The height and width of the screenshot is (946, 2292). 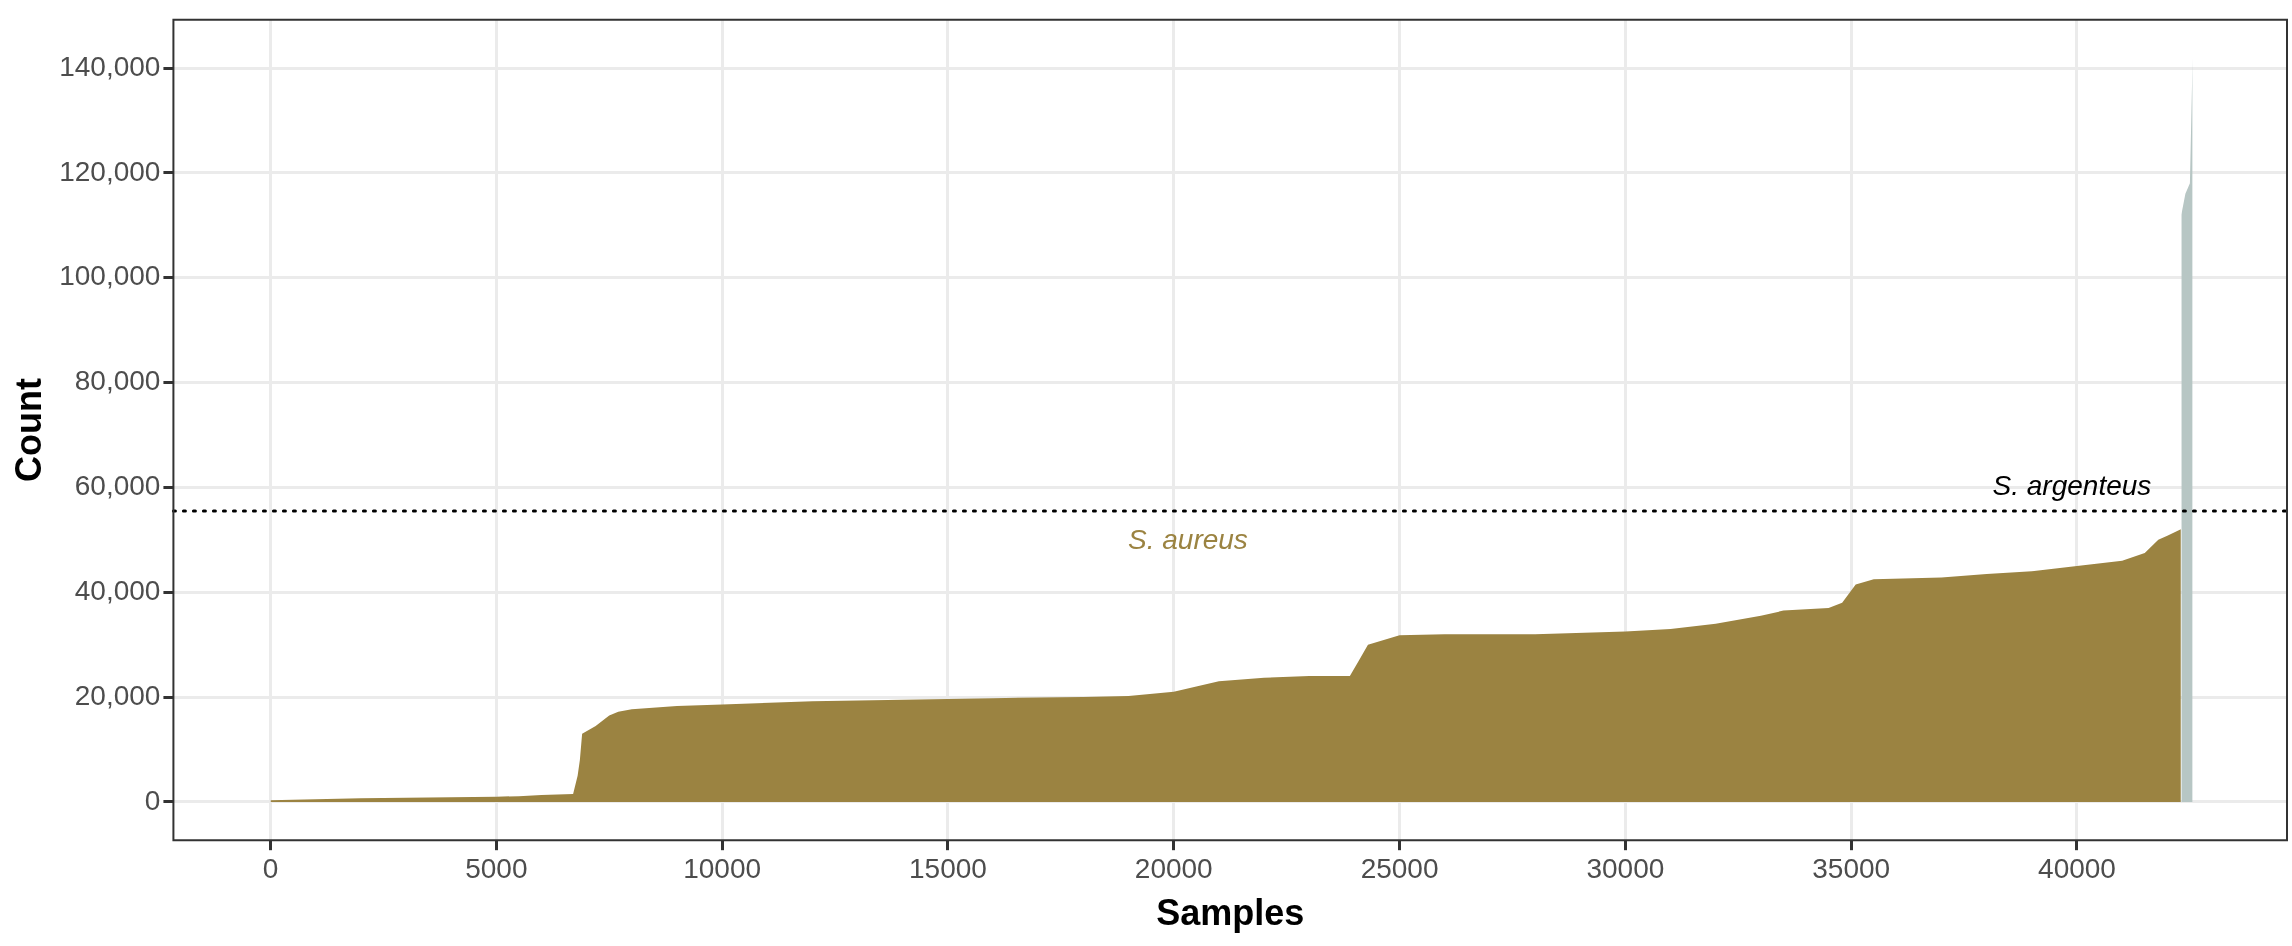 I want to click on x-tick-label: 10000, so click(x=722, y=868).